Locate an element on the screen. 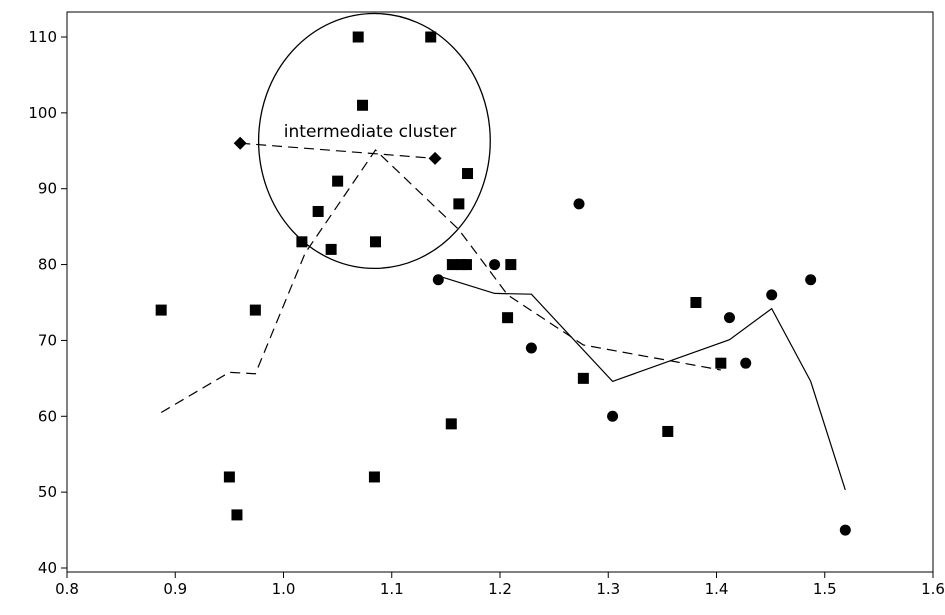 The height and width of the screenshot is (615, 945). annotations: intermediate cluster is located at coordinates (374, 141).